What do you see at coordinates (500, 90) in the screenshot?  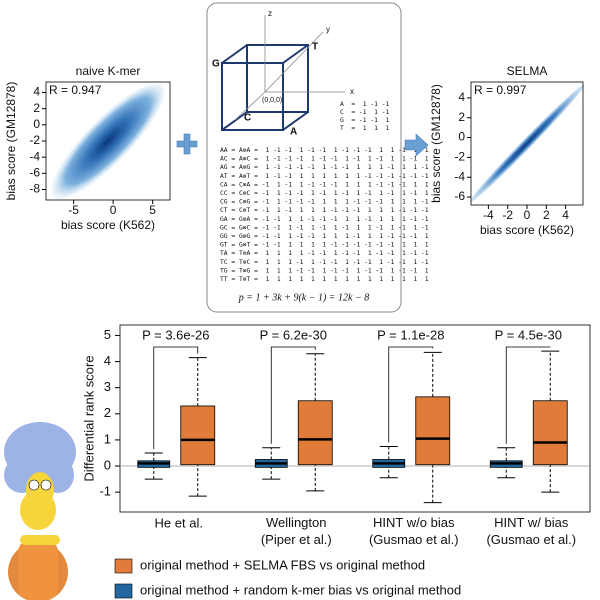 I see `annotation: R = 0.997` at bounding box center [500, 90].